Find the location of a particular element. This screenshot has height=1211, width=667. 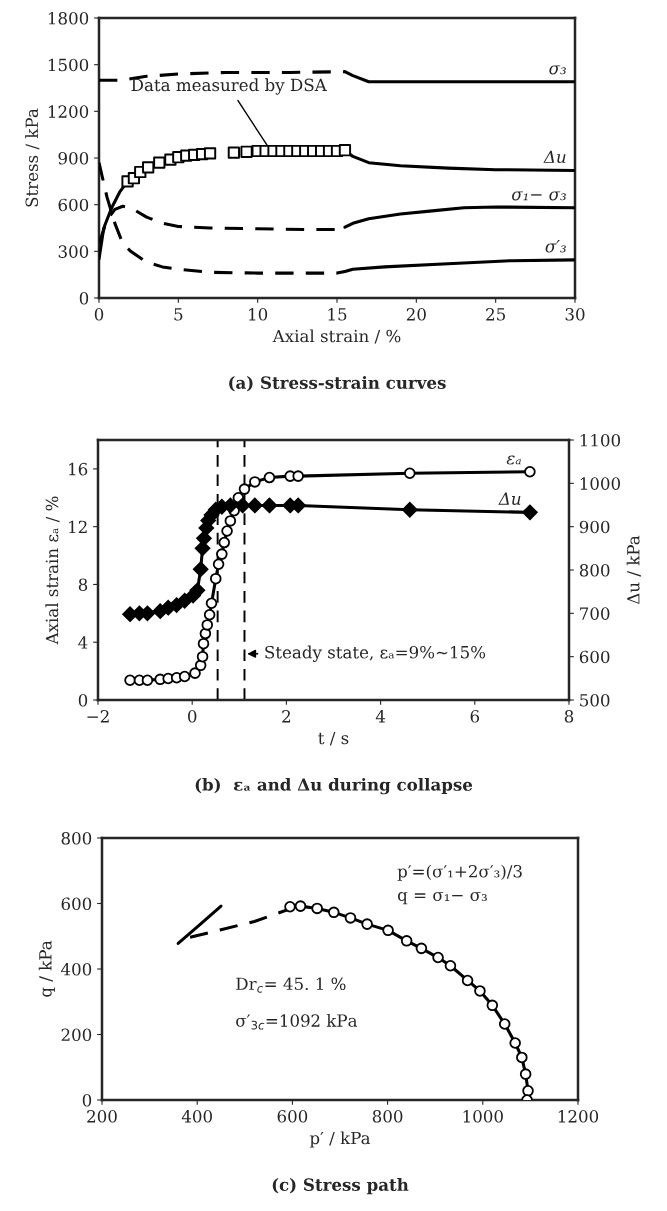

y-tick-label: 200 is located at coordinates (76, 1035).